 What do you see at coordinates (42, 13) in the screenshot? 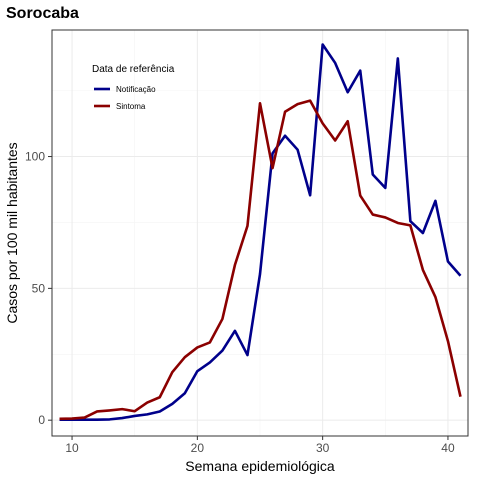
I see `chart-title: Sorocaba` at bounding box center [42, 13].